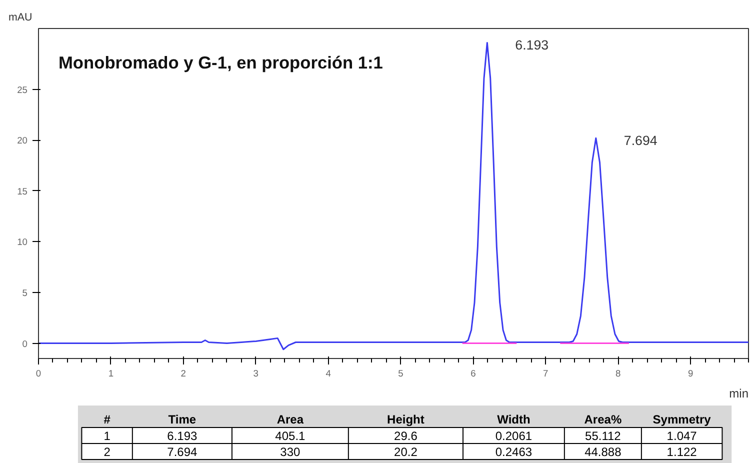 The image size is (756, 463). I want to click on x-tick-label: 6, so click(473, 373).